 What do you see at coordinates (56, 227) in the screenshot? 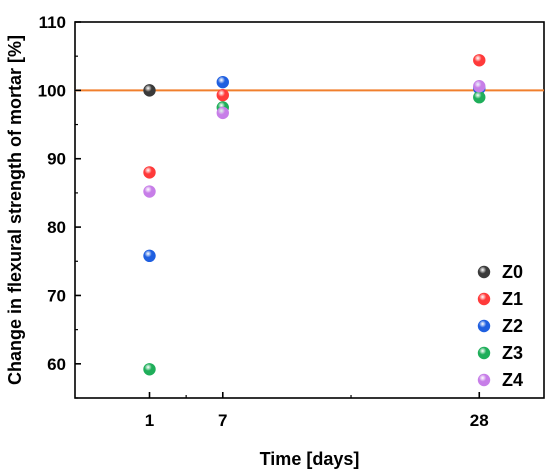
I see `y-tick-label: 80` at bounding box center [56, 227].